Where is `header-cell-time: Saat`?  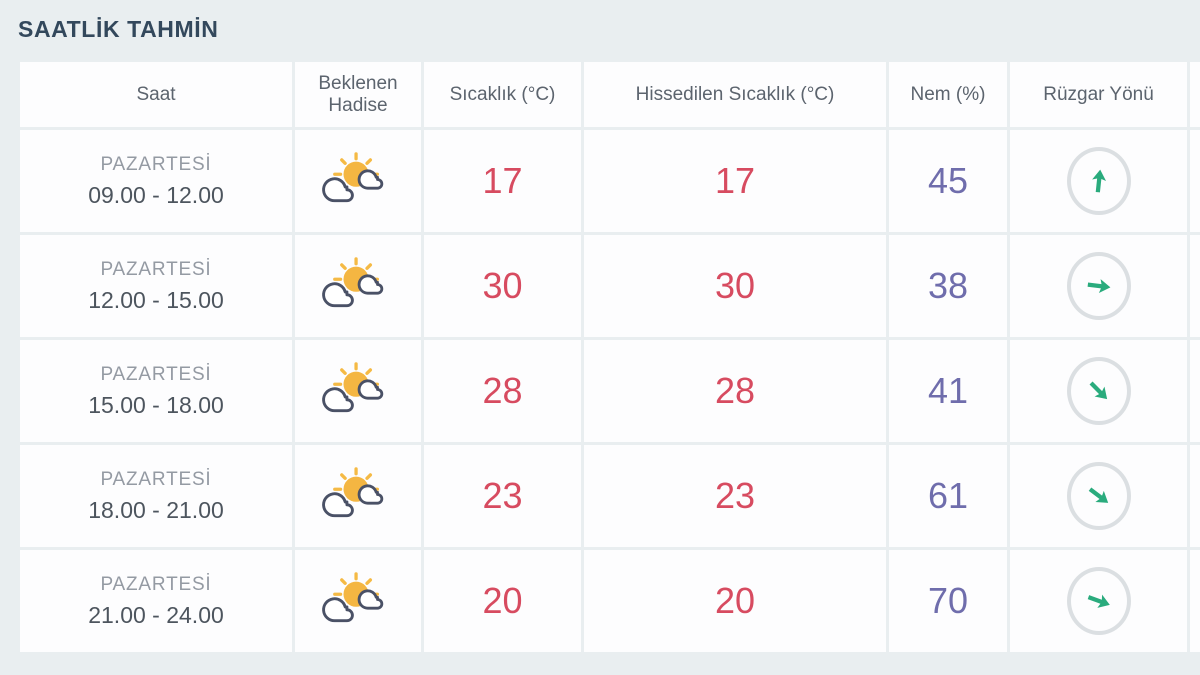
header-cell-time: Saat is located at coordinates (156, 94).